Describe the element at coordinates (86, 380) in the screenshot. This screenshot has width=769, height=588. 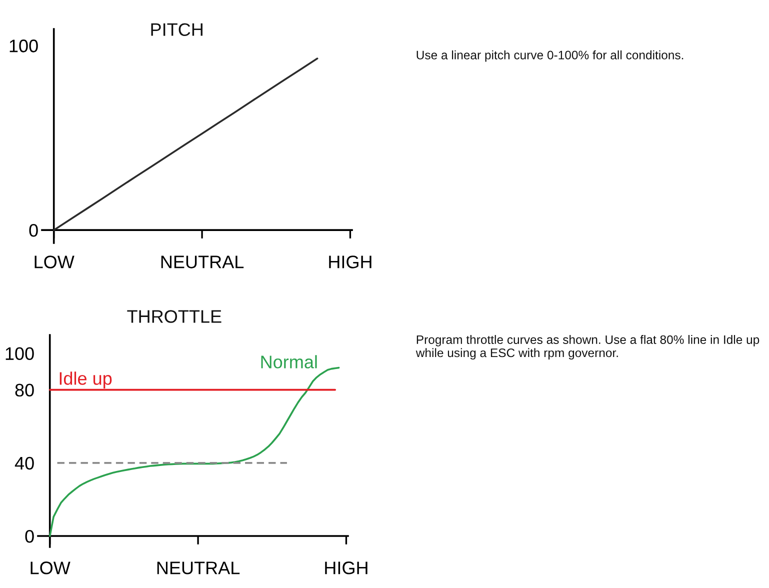
I see `series-label: Idle up` at that location.